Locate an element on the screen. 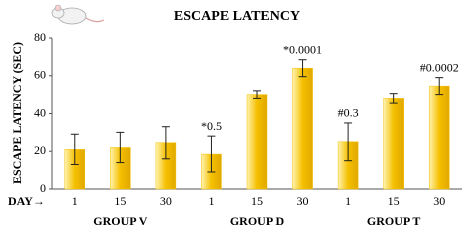 The height and width of the screenshot is (240, 474). bar-annotation: *0.0001 is located at coordinates (302, 49).